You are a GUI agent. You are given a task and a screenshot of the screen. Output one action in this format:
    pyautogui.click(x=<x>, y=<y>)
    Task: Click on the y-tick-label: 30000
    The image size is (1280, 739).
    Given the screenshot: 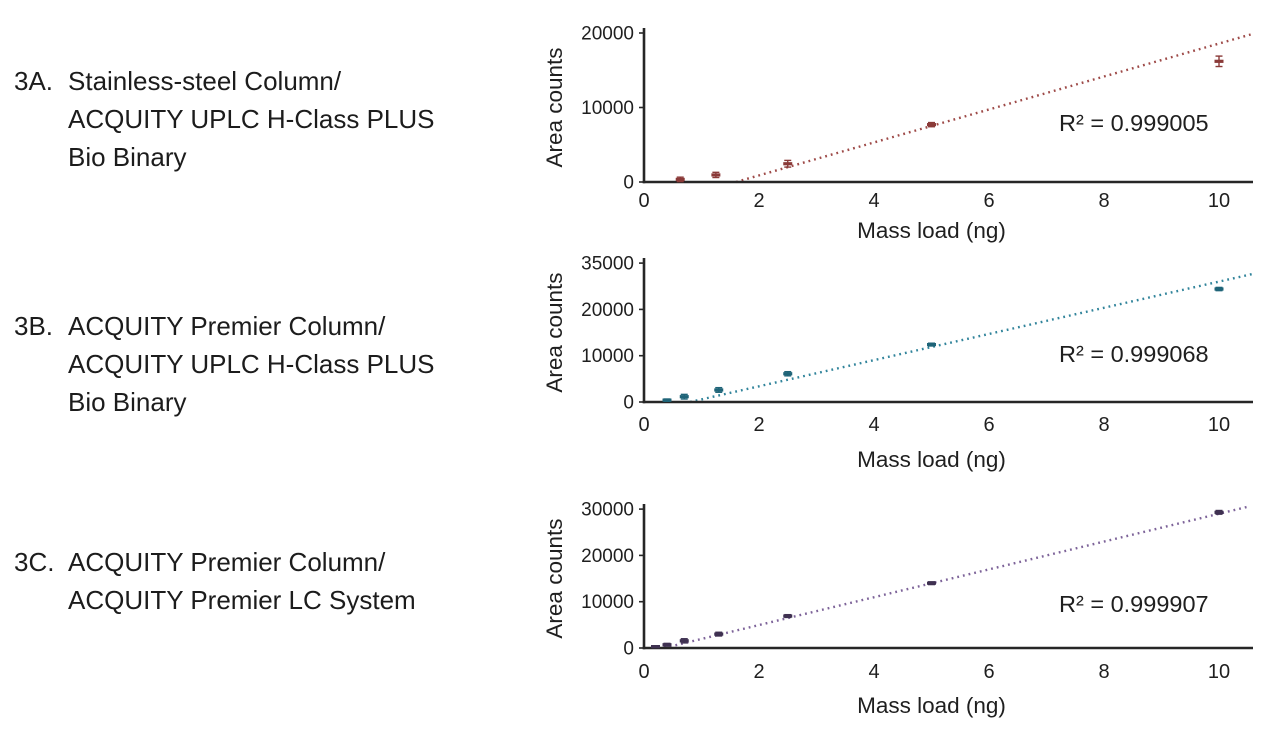 What is the action you would take?
    pyautogui.click(x=607, y=510)
    